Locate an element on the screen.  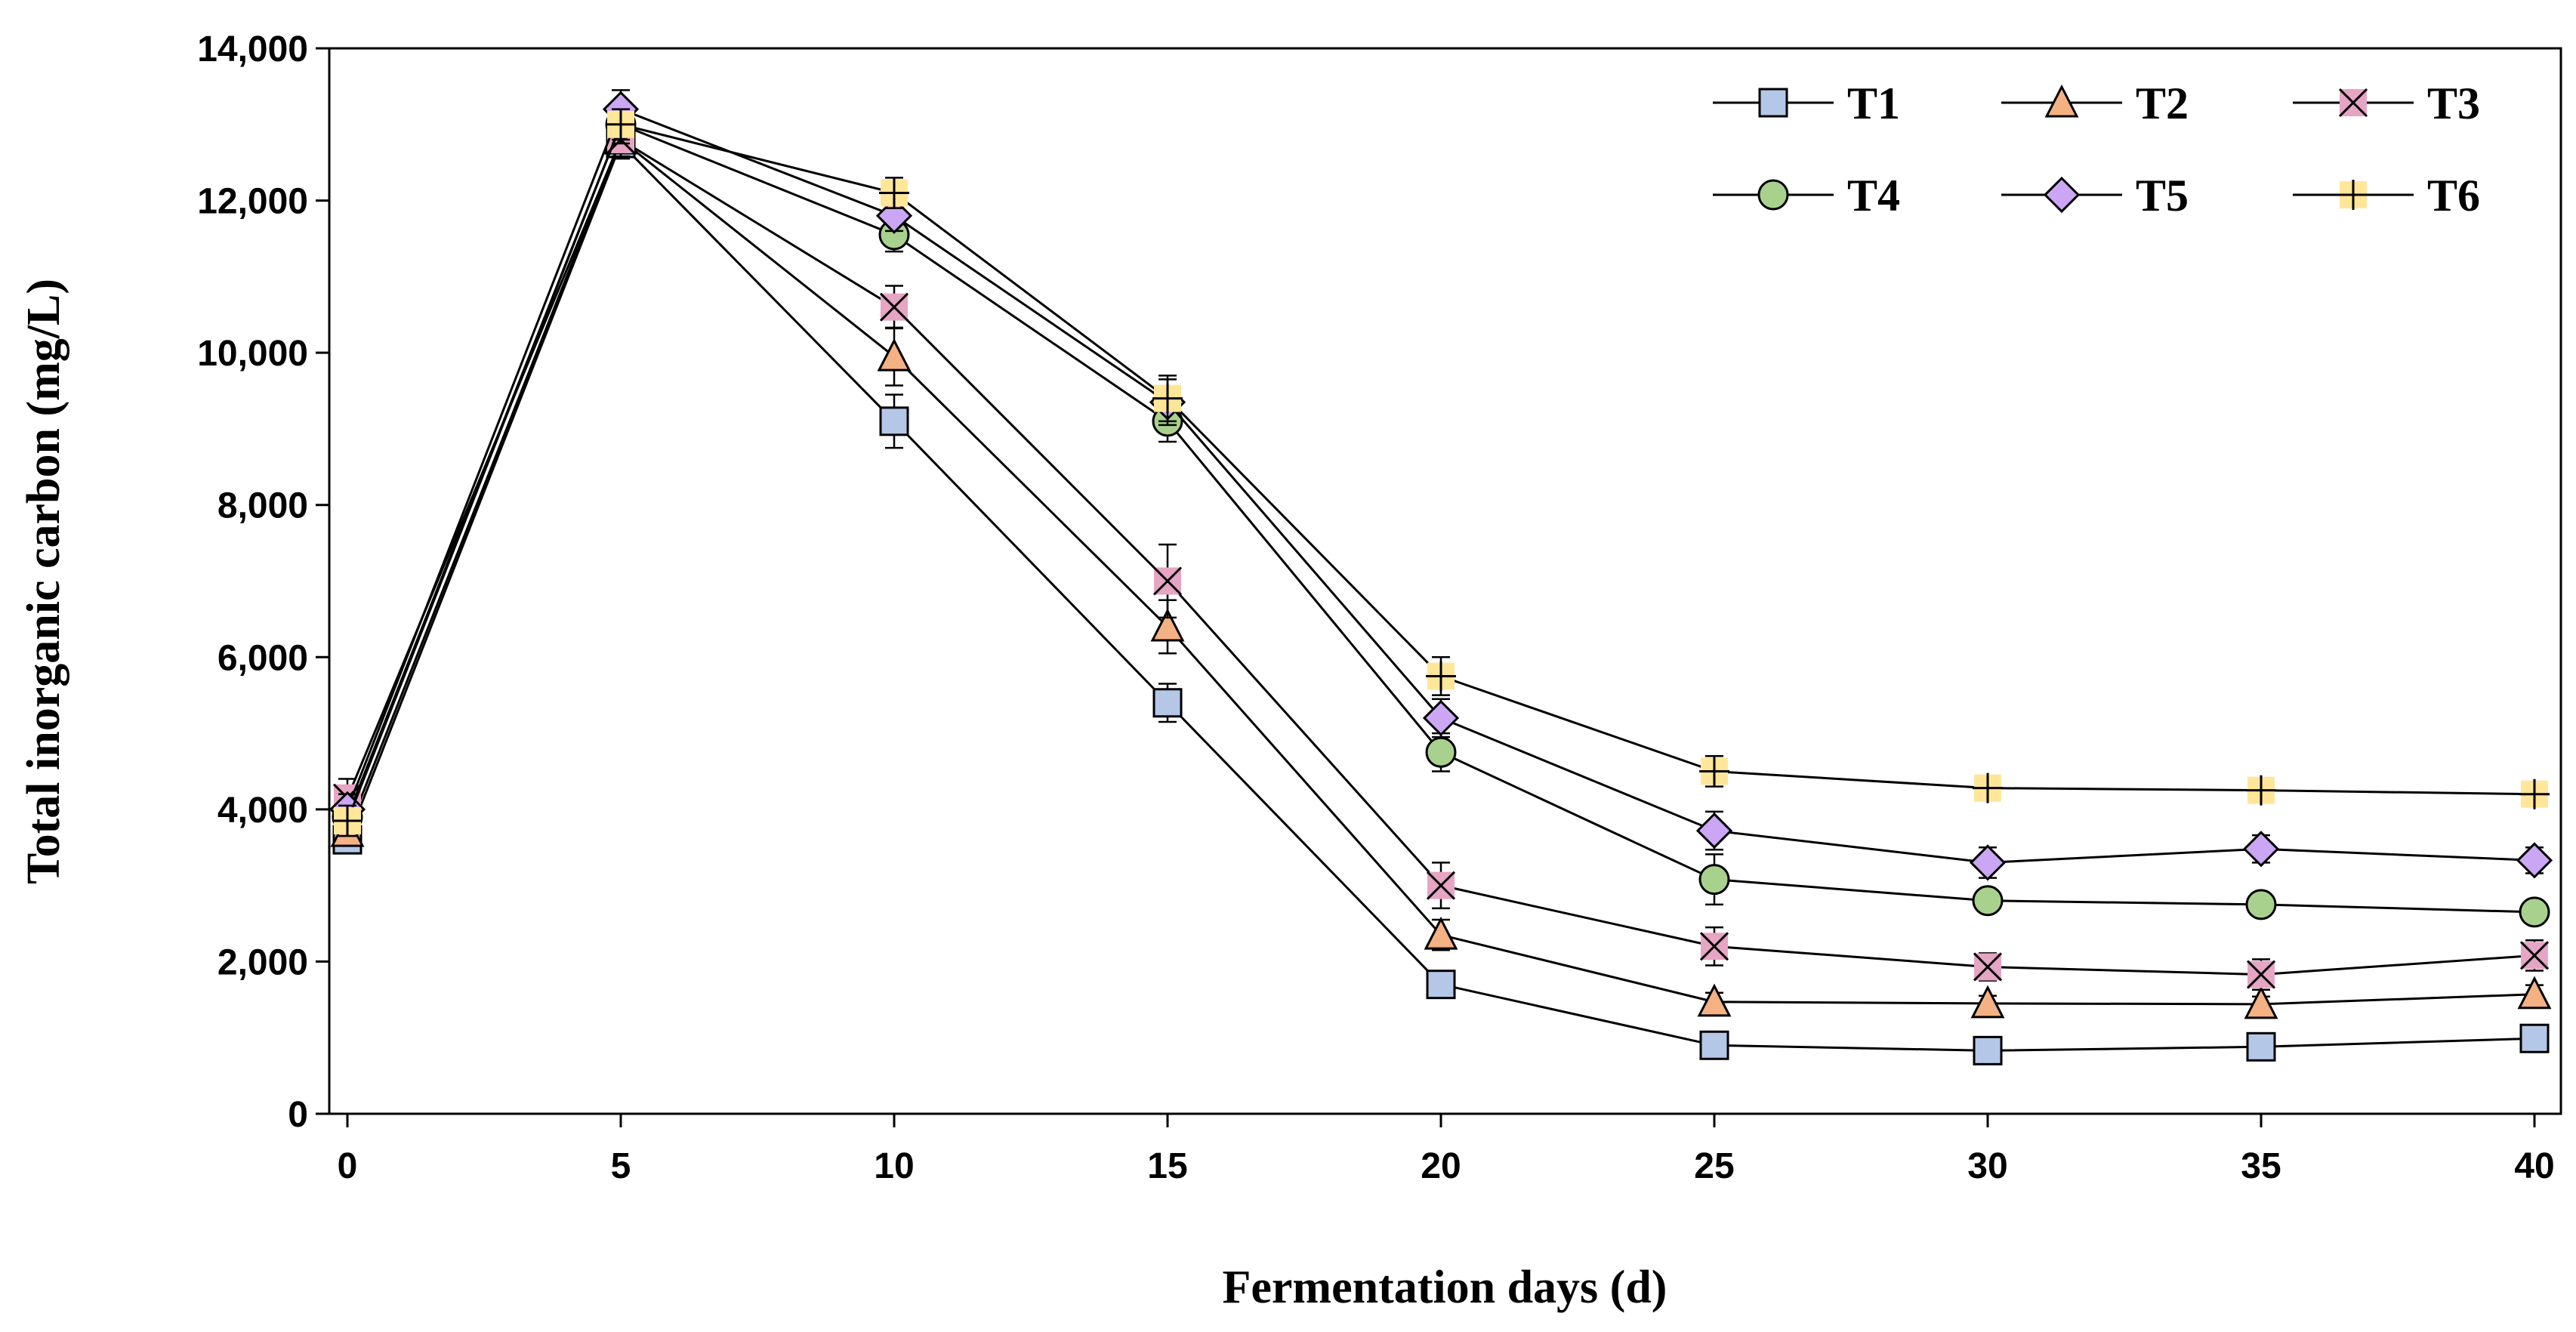
legend: T1 T2 T3 T4 T5 T6 is located at coordinates (2096, 149).